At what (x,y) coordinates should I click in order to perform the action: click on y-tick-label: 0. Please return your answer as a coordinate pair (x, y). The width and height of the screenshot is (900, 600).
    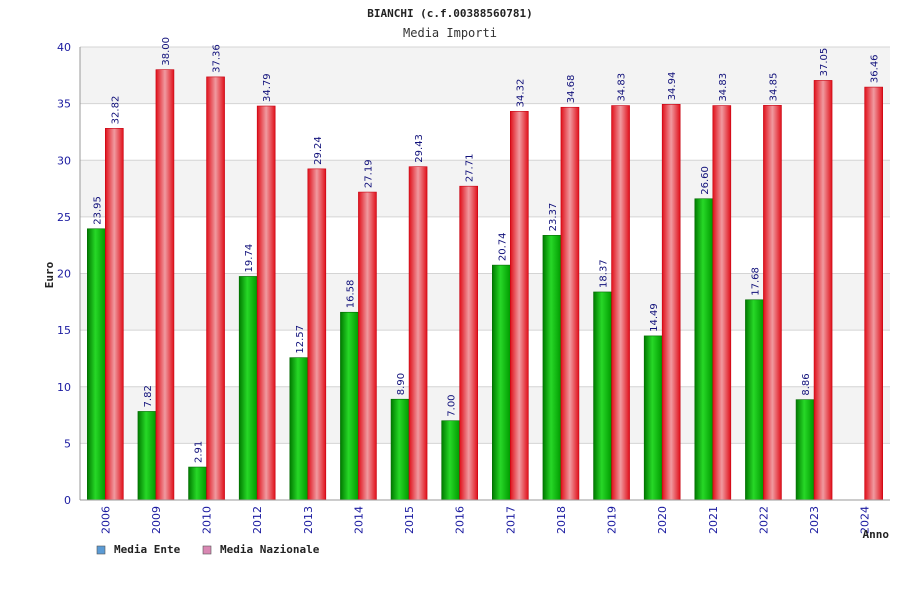
    Looking at the image, I should click on (67, 500).